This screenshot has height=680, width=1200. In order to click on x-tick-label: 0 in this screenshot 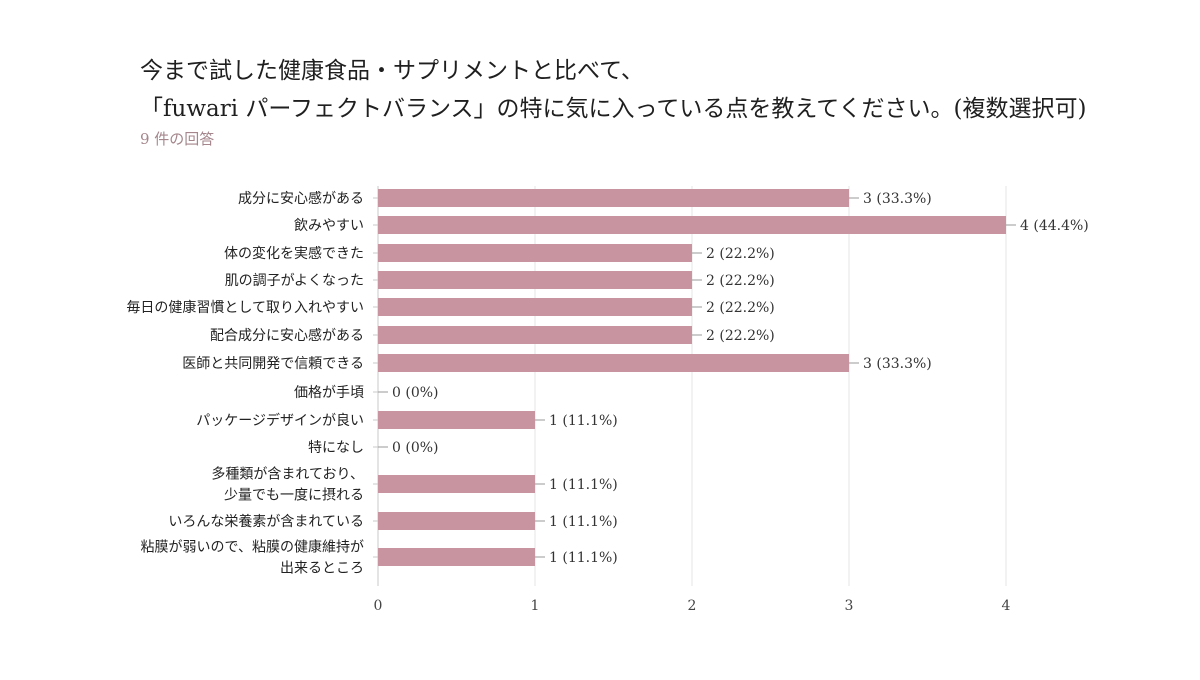, I will do `click(378, 606)`.